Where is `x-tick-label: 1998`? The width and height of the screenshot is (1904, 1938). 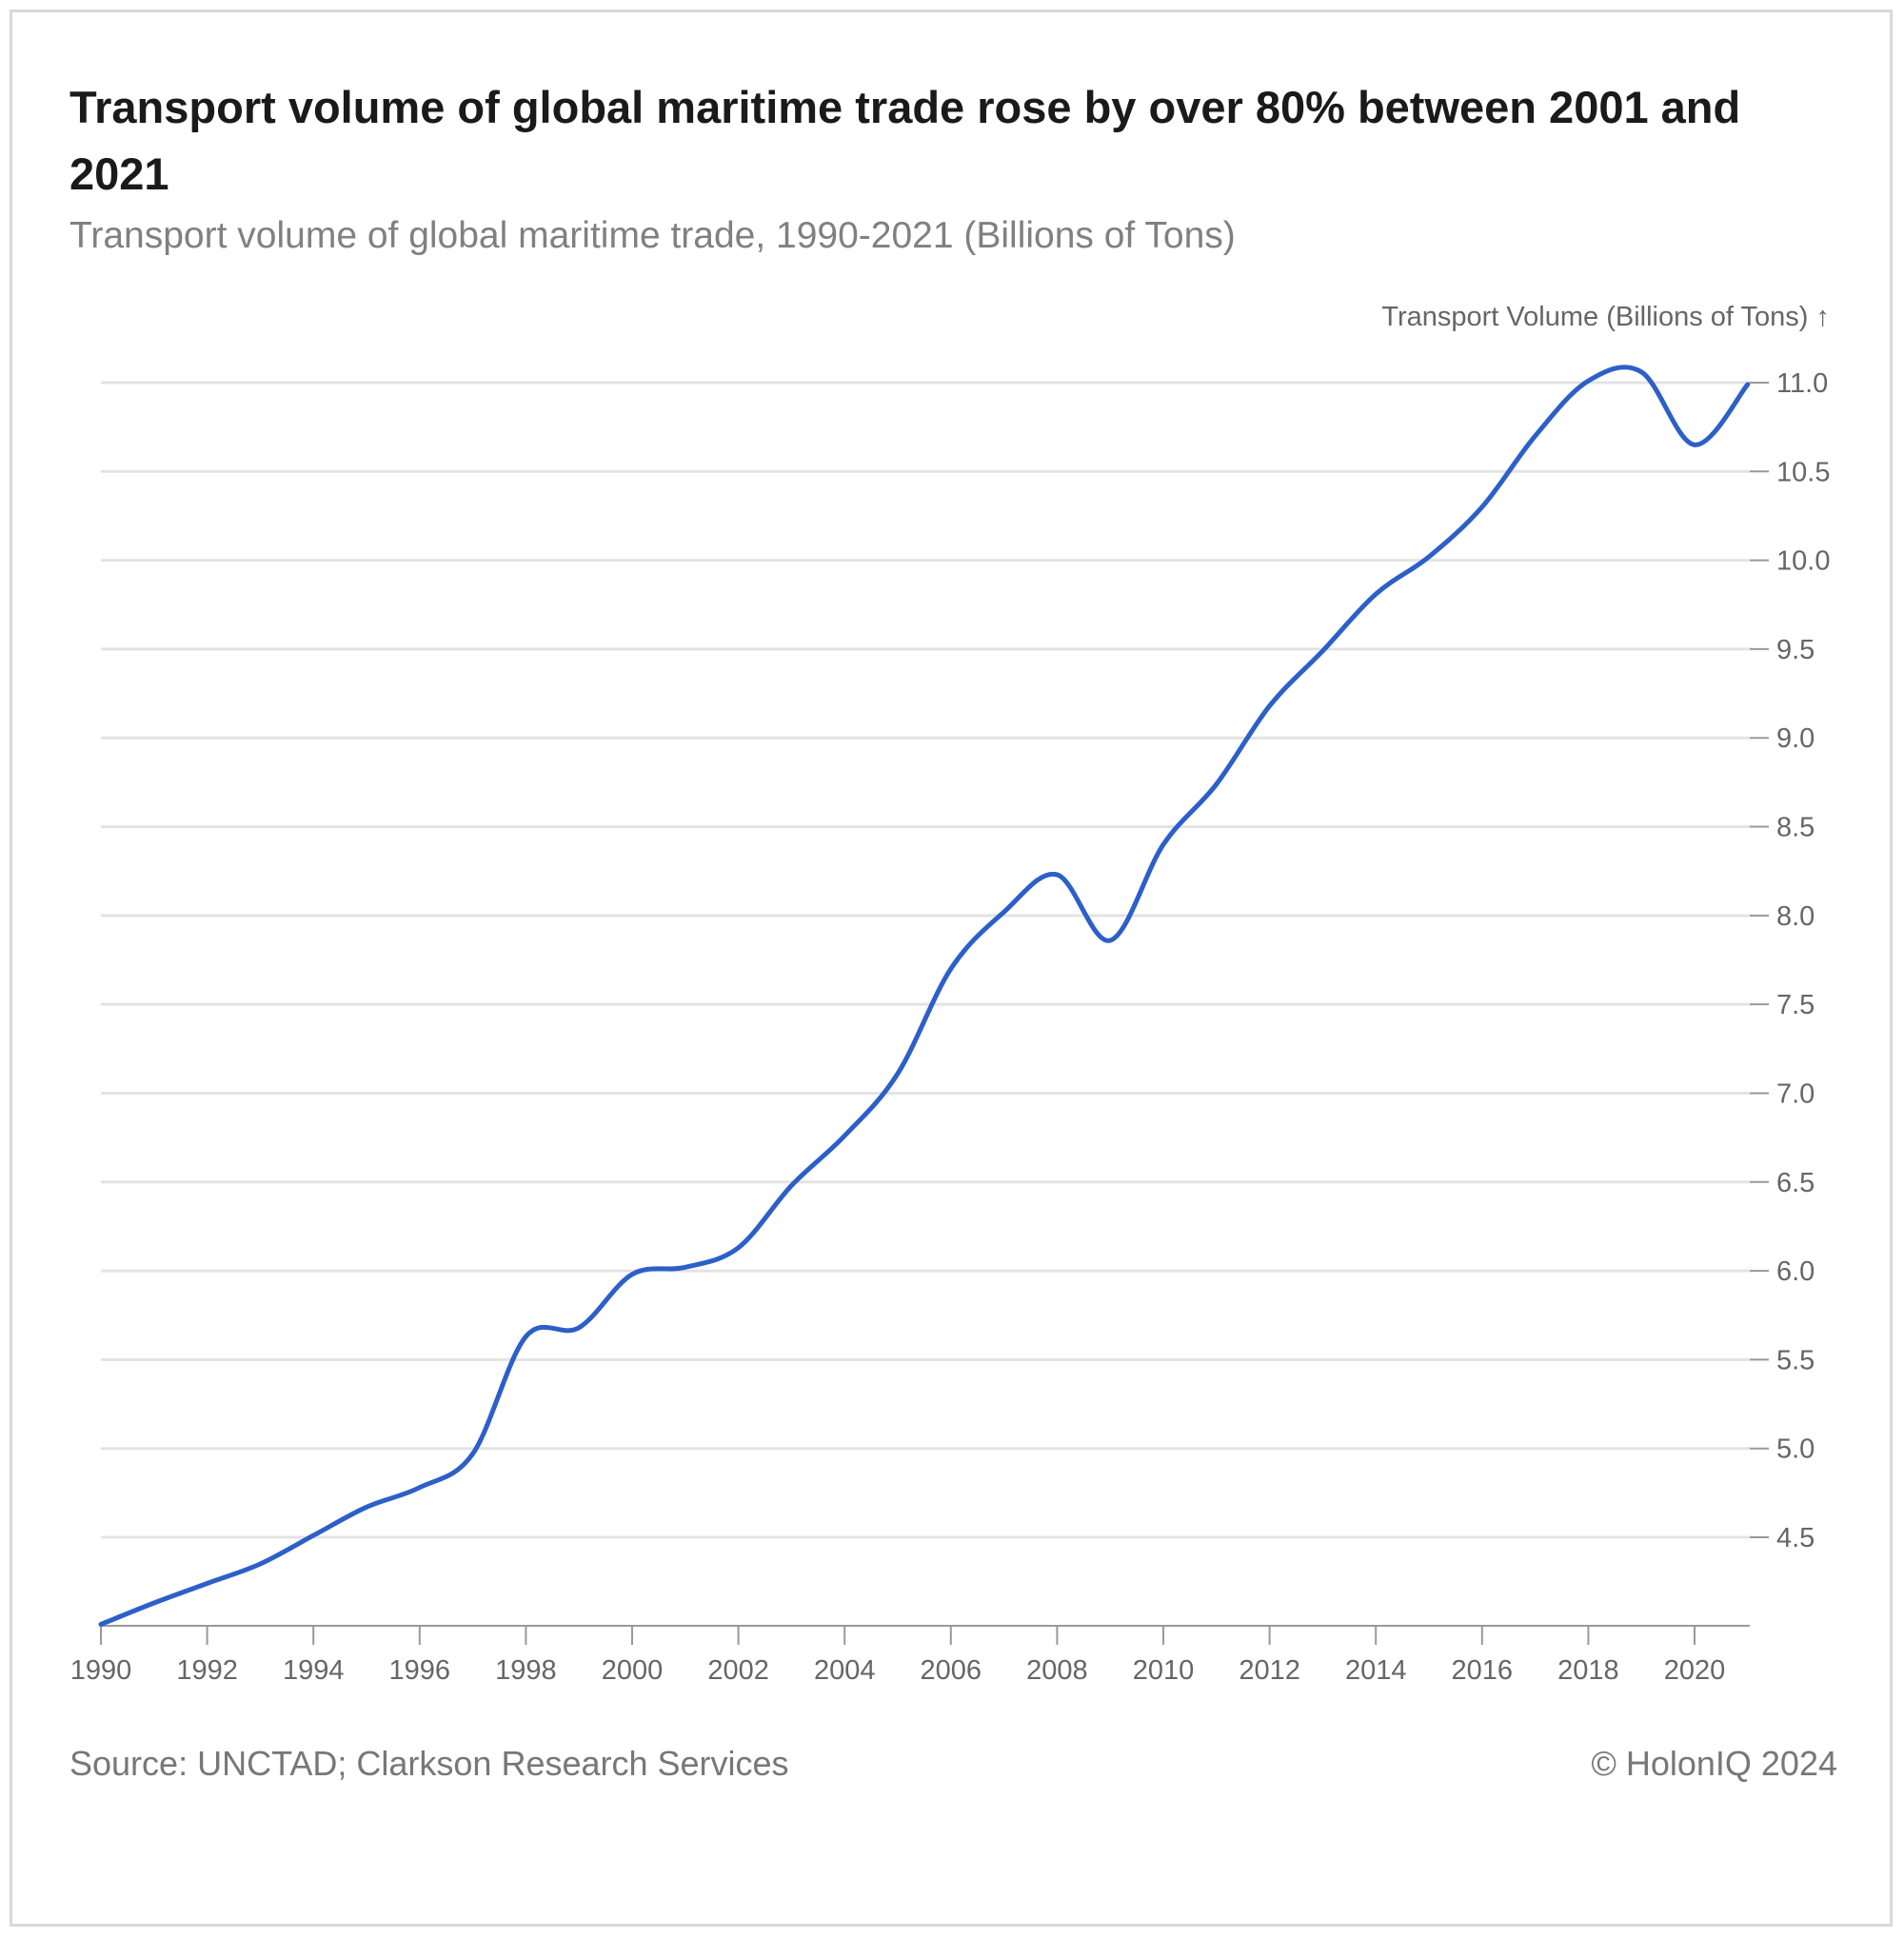 x-tick-label: 1998 is located at coordinates (526, 1671).